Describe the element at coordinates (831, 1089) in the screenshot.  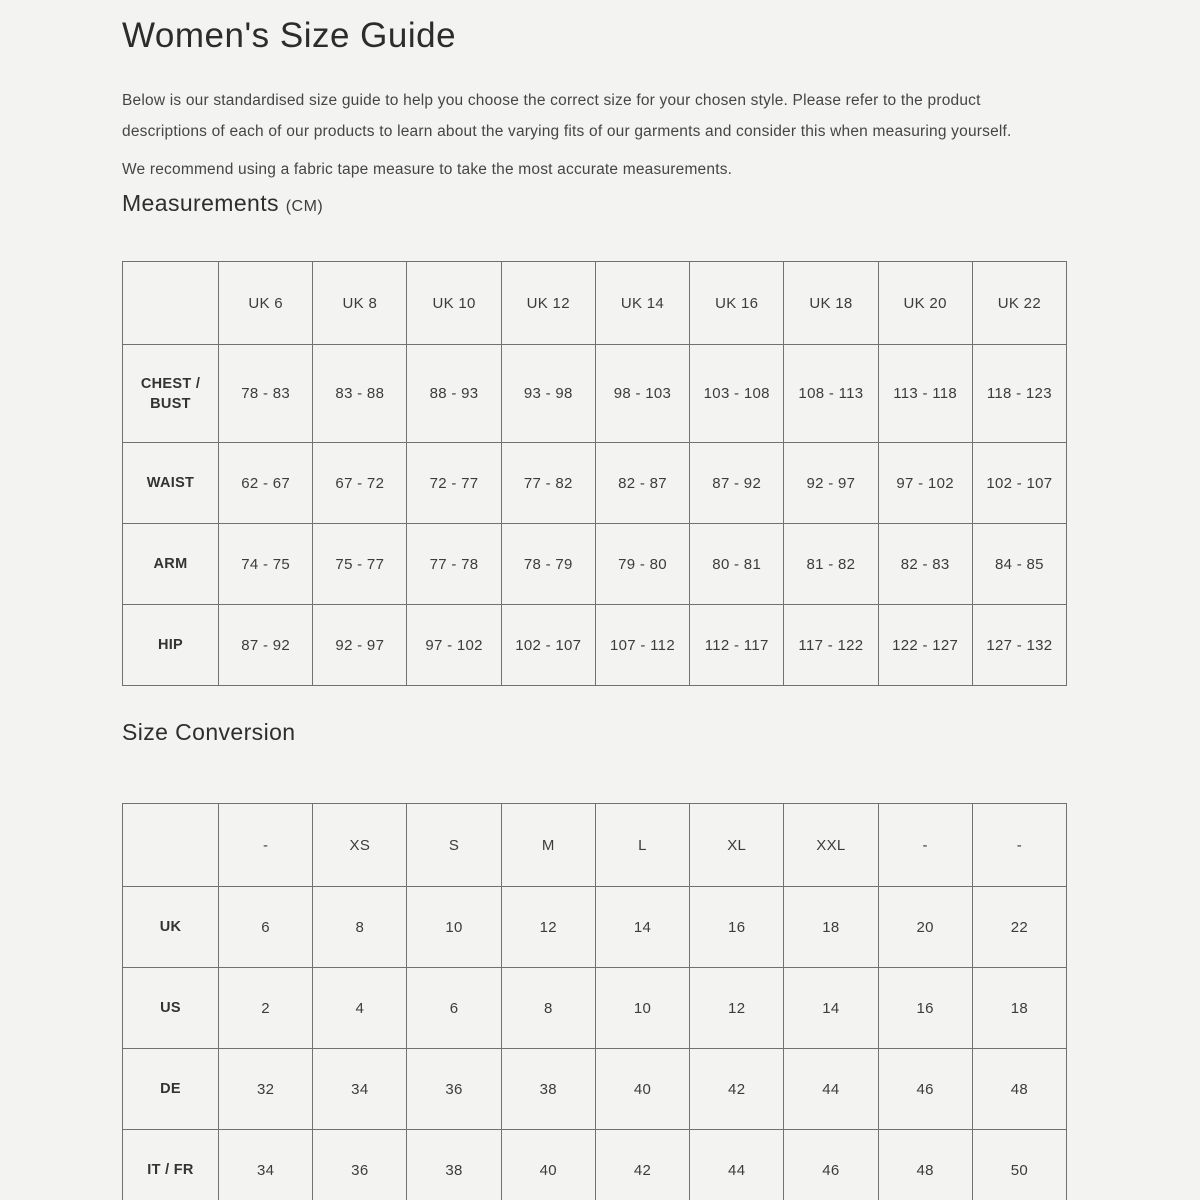
I see `value-cell: 44` at that location.